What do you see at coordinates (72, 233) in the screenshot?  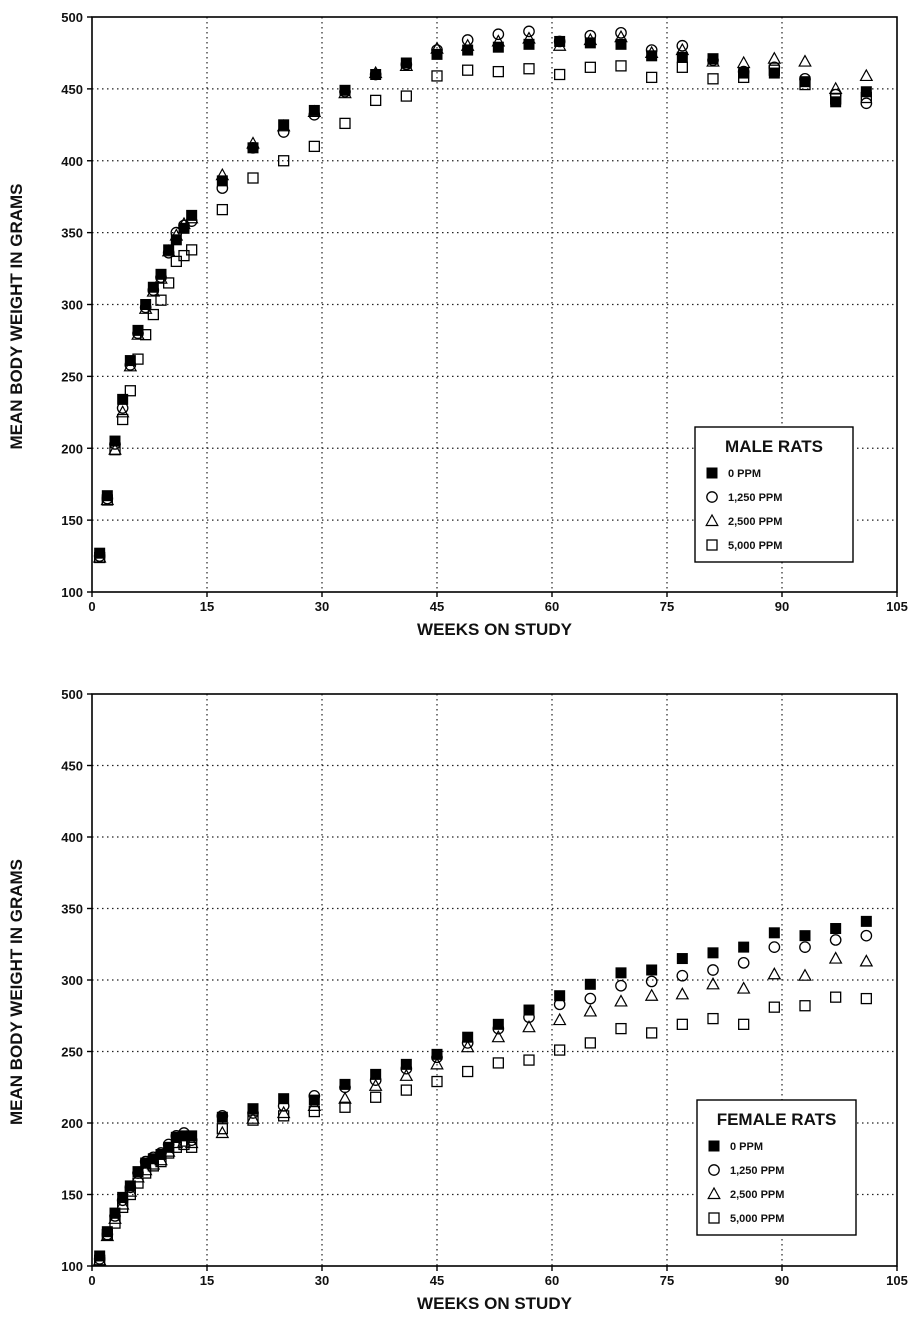 I see `y-tick-label: 350` at bounding box center [72, 233].